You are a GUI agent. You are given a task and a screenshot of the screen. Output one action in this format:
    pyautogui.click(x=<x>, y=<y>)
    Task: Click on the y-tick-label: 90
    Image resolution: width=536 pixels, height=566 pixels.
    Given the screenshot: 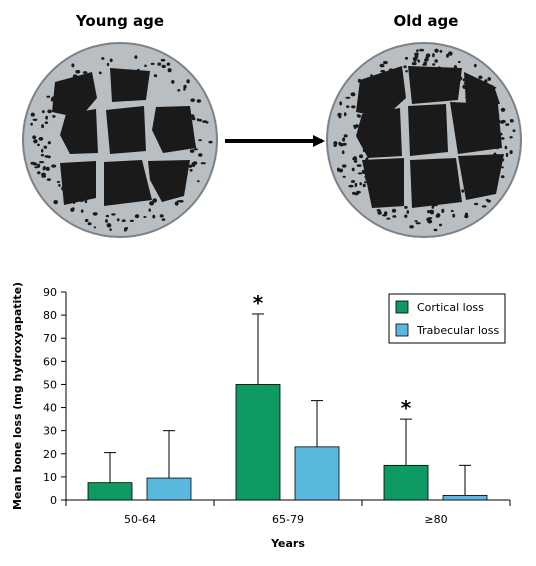 What is the action you would take?
    pyautogui.click(x=50, y=292)
    